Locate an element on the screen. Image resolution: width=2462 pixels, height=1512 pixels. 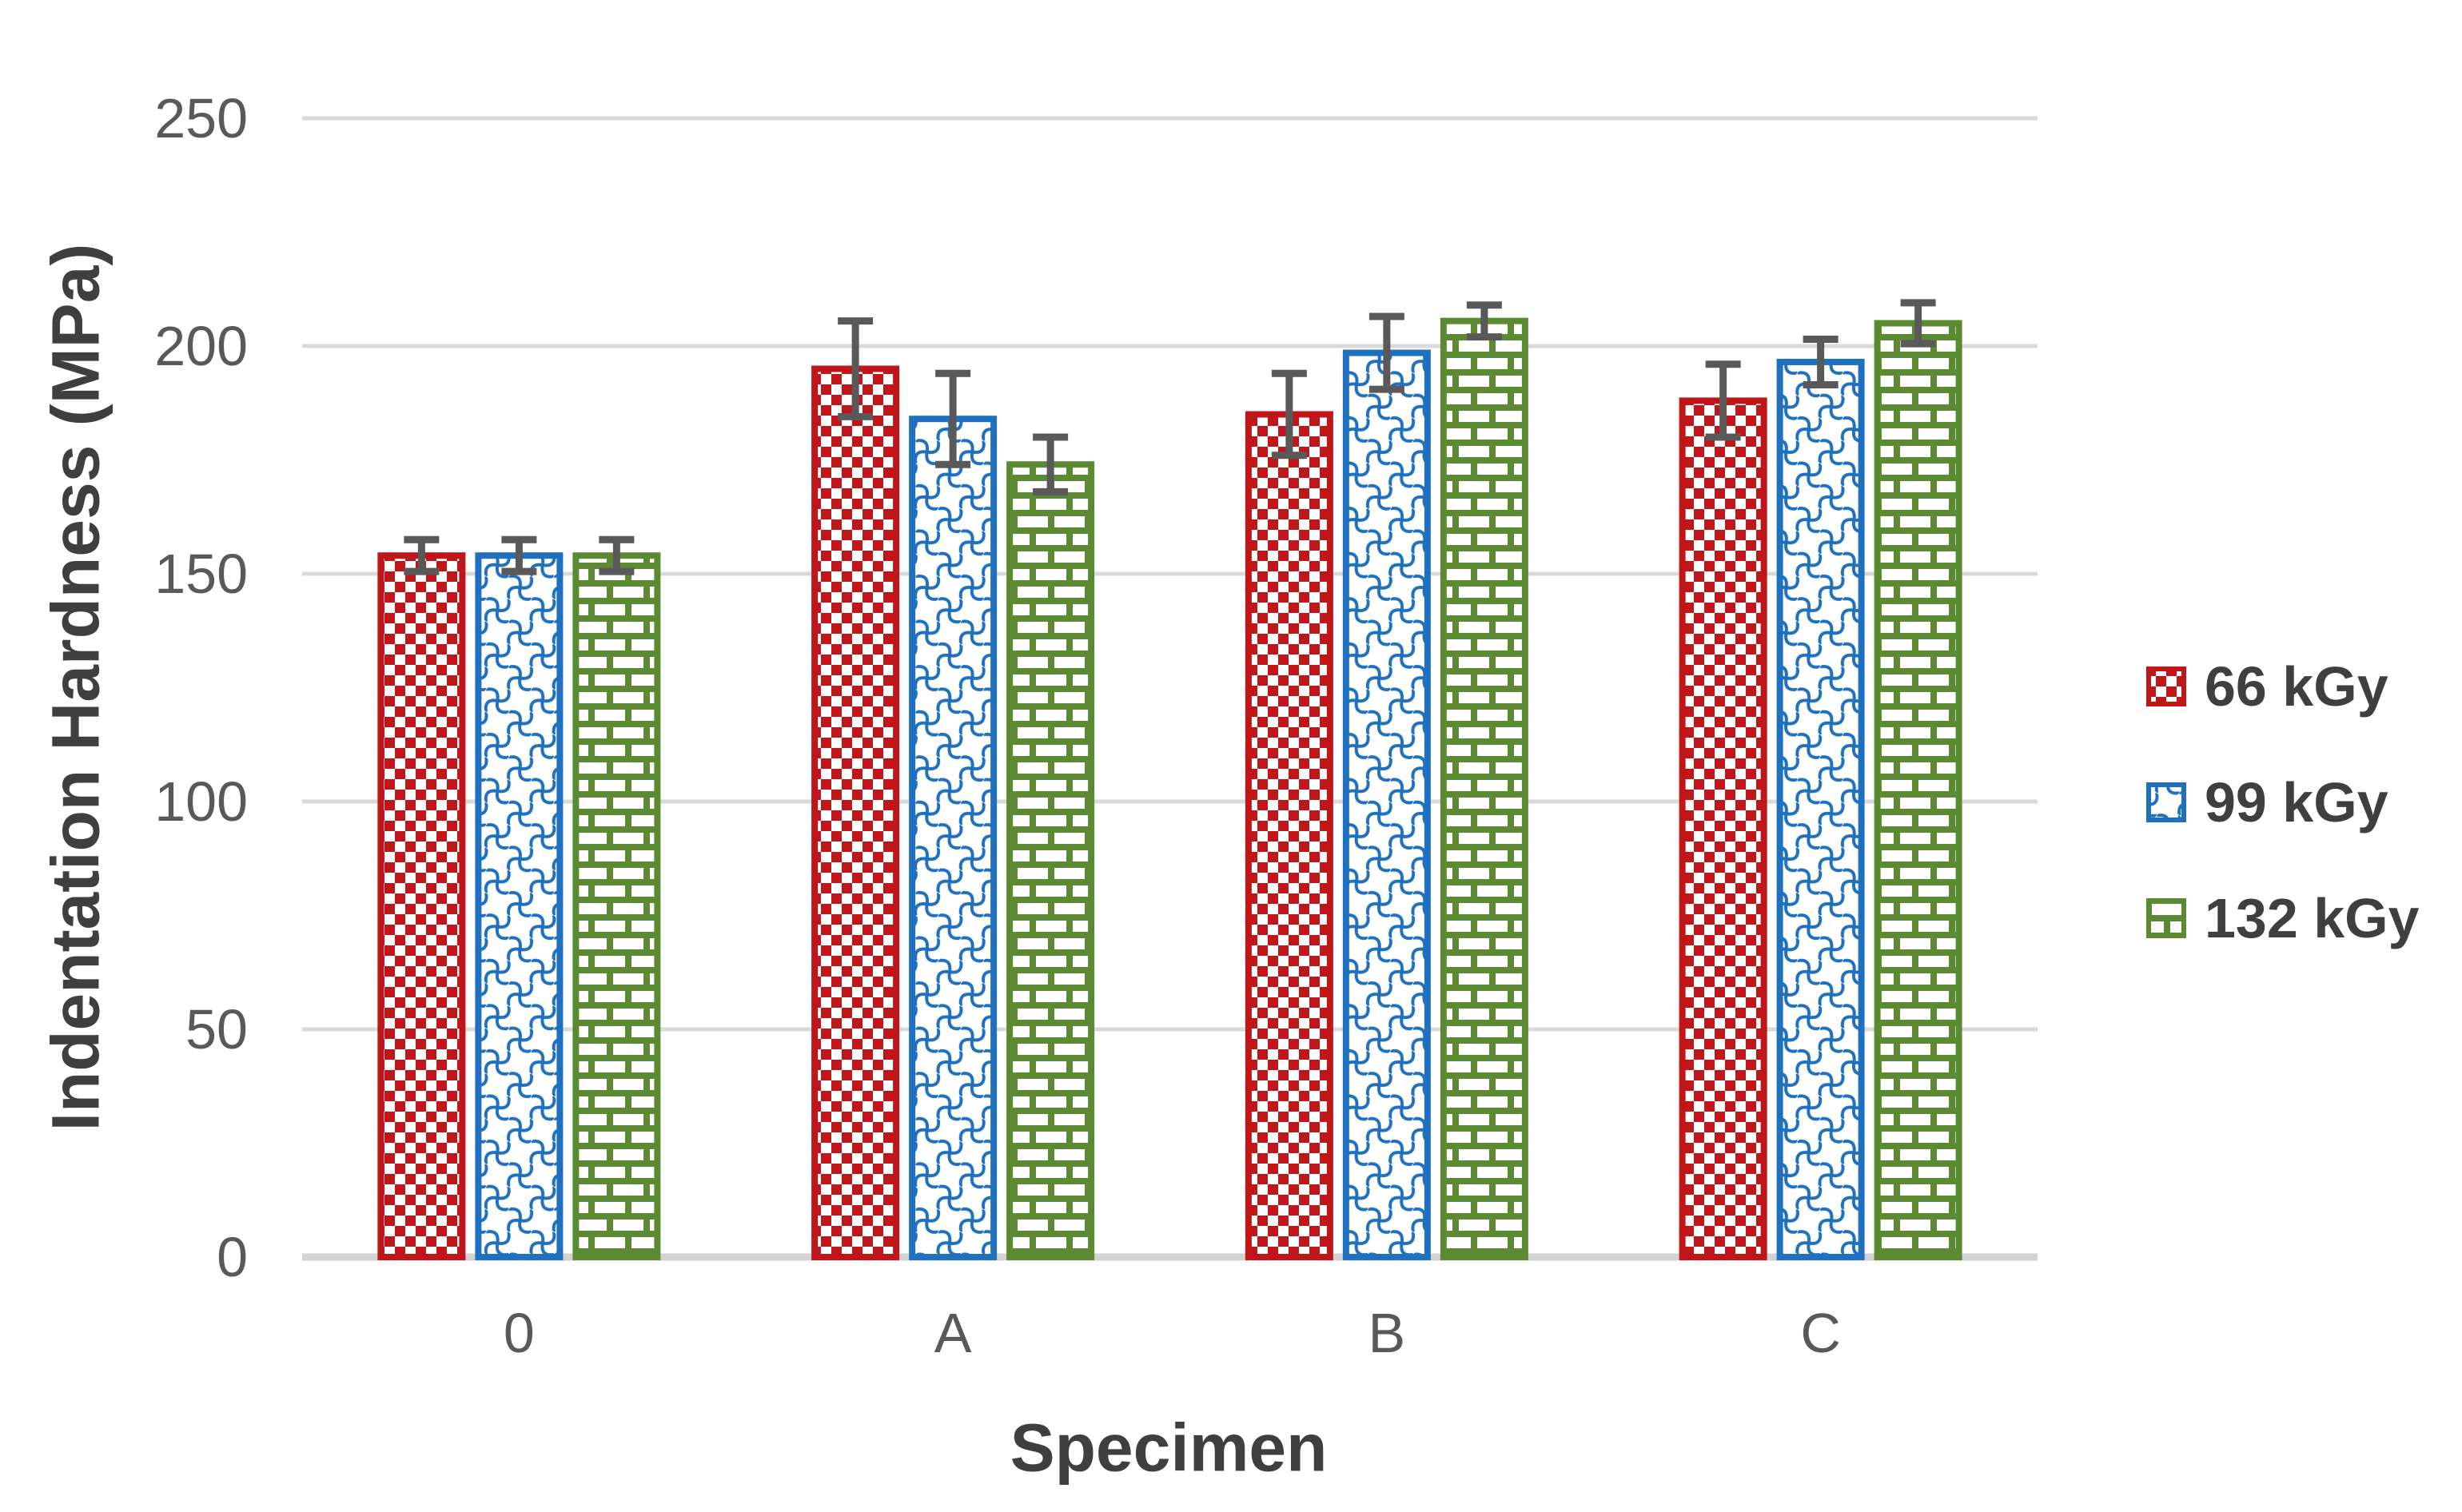
x-axis-title: Specimen is located at coordinates (1169, 1448).